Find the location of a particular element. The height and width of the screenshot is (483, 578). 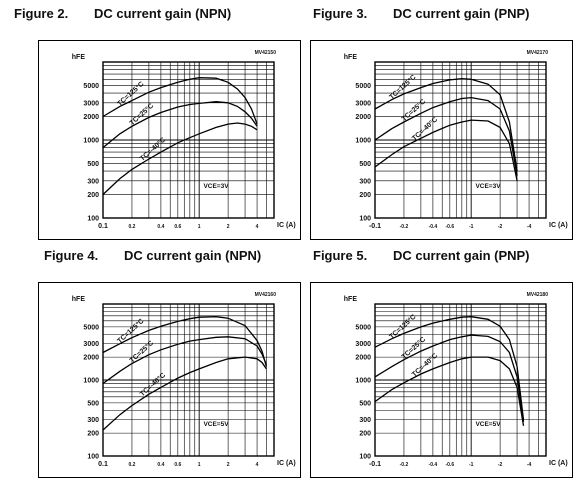

figure-5-label: Figure 5. is located at coordinates (340, 255).